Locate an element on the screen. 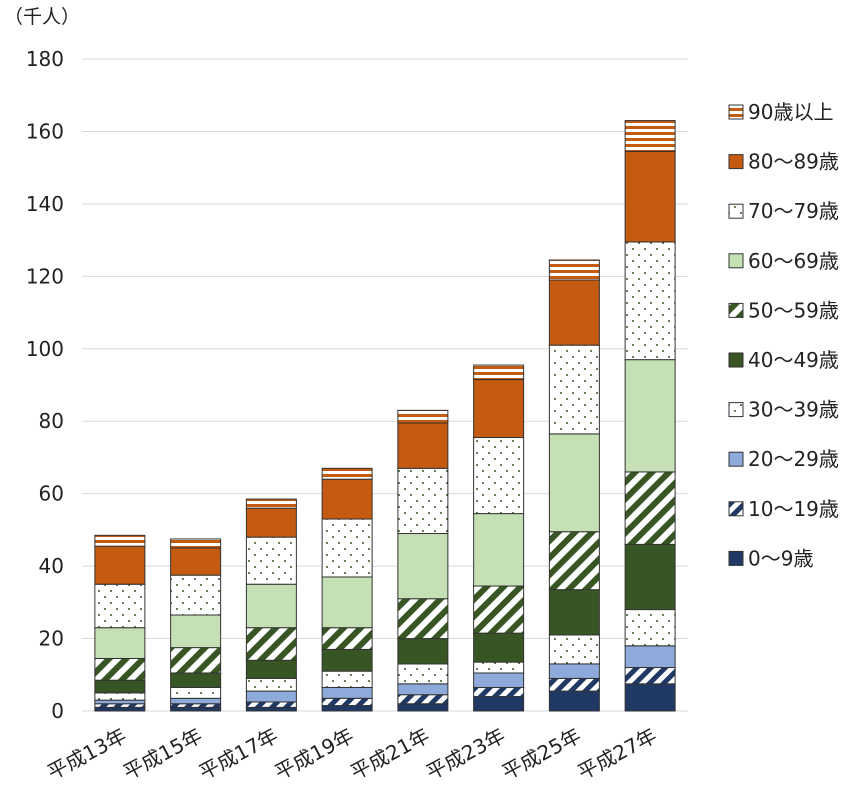 The width and height of the screenshot is (857, 801). x-tick-label: 平成15年 is located at coordinates (162, 753).